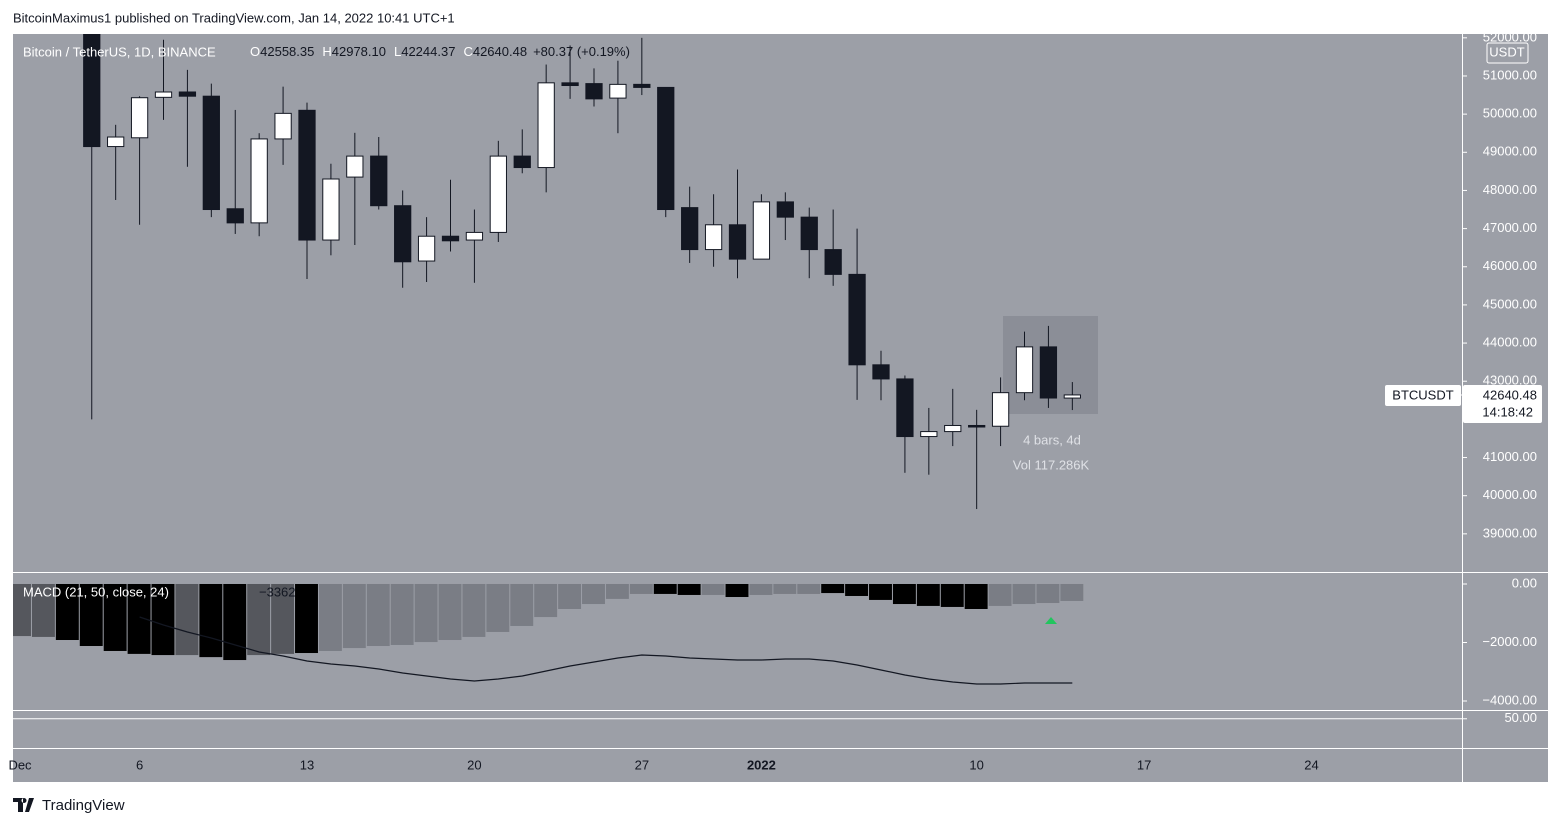 Image resolution: width=1561 pixels, height=827 pixels. I want to click on last-price-label: 42640.48, so click(1510, 394).